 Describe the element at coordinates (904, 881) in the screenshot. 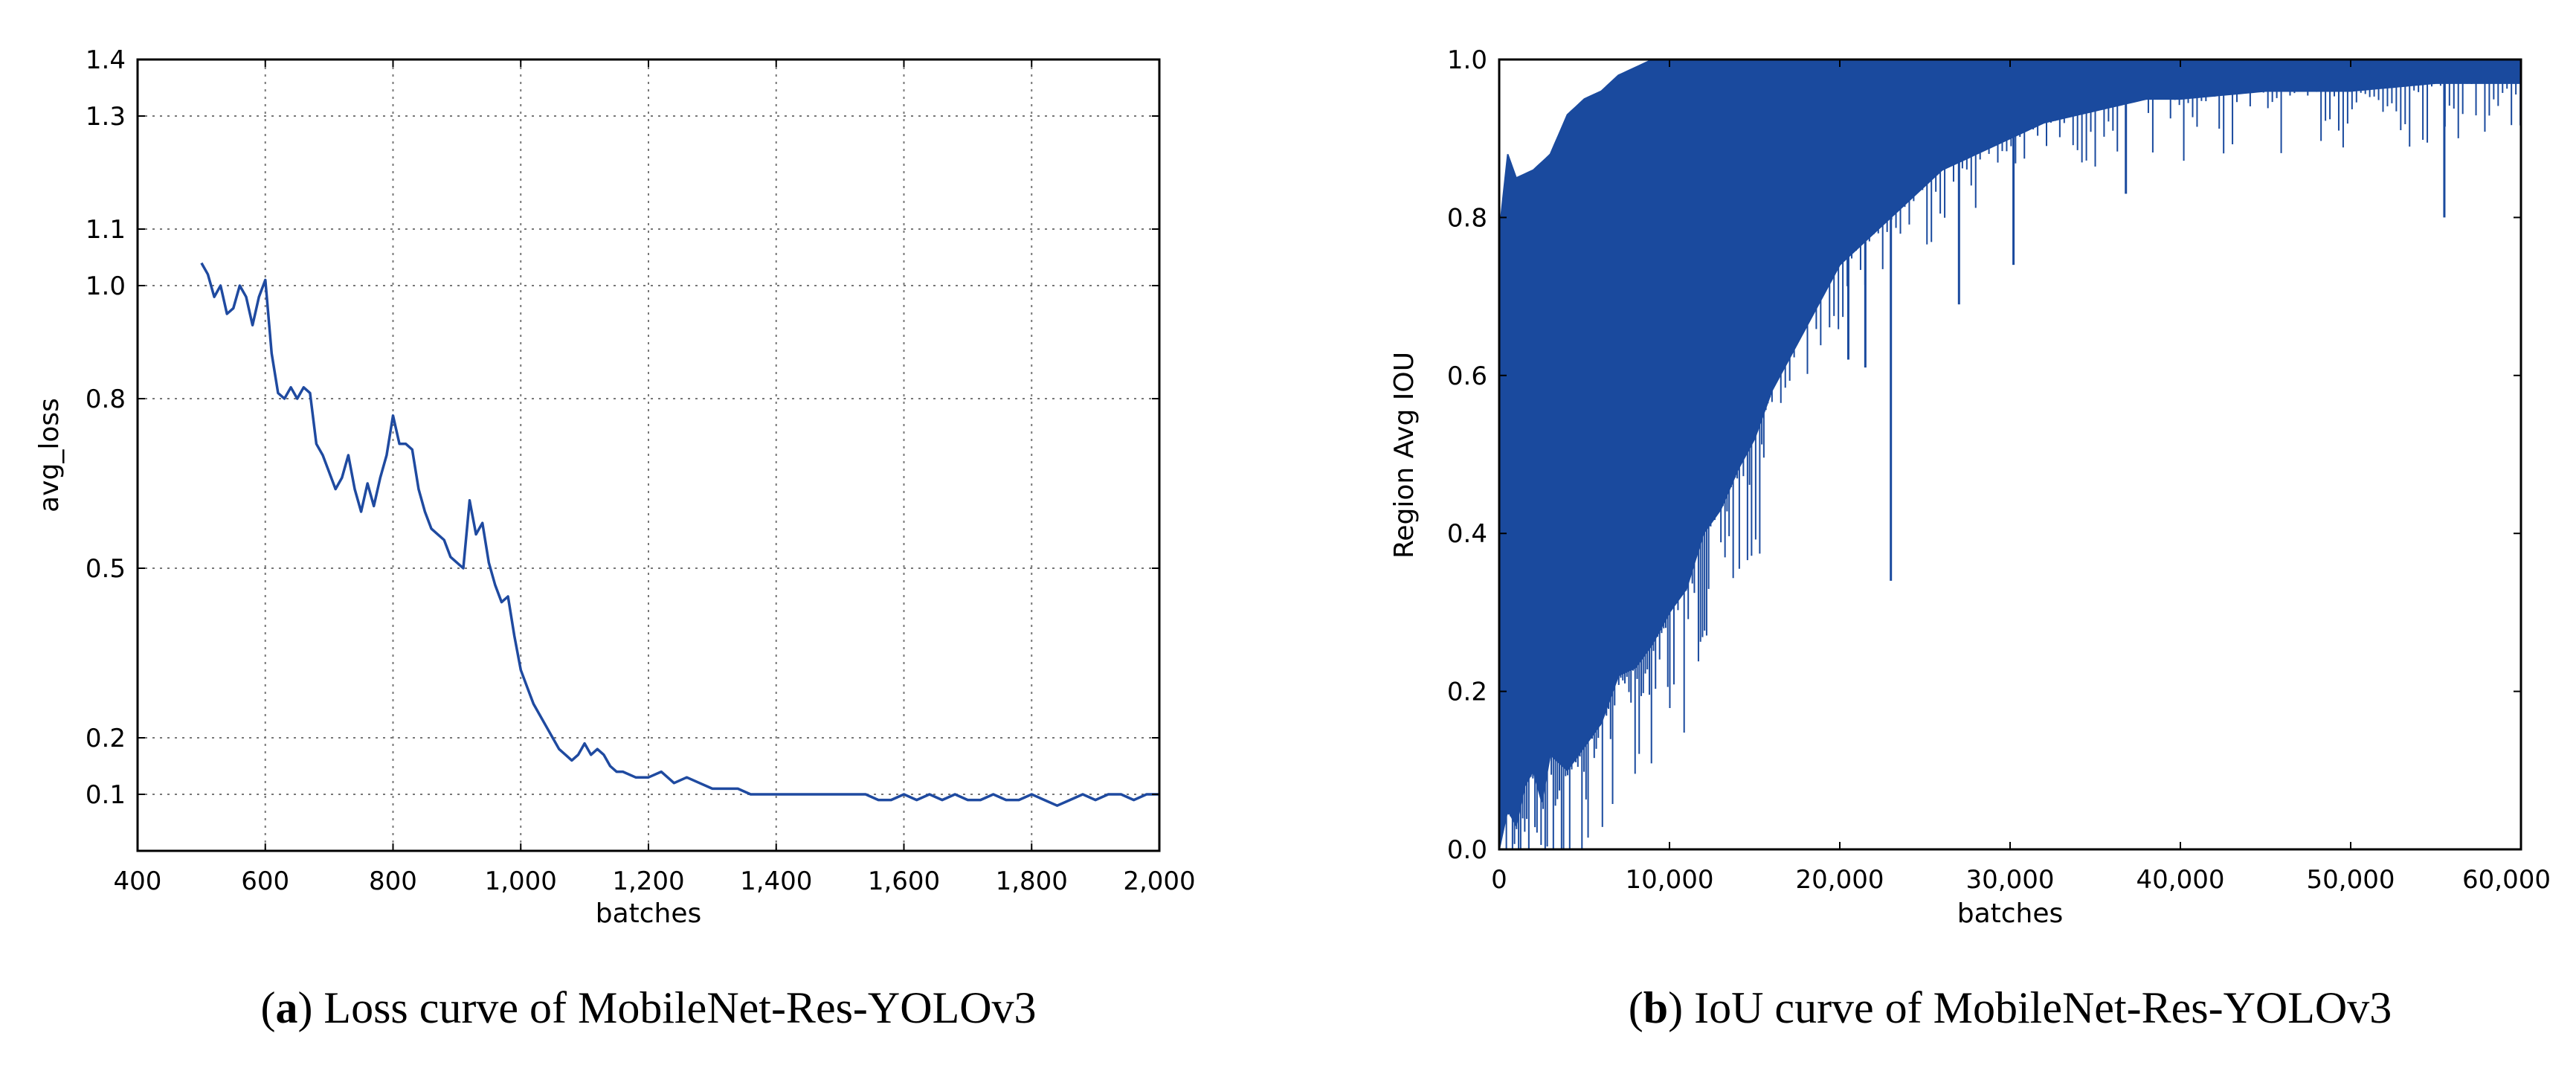

I see `x-tick-label: 1,600` at that location.